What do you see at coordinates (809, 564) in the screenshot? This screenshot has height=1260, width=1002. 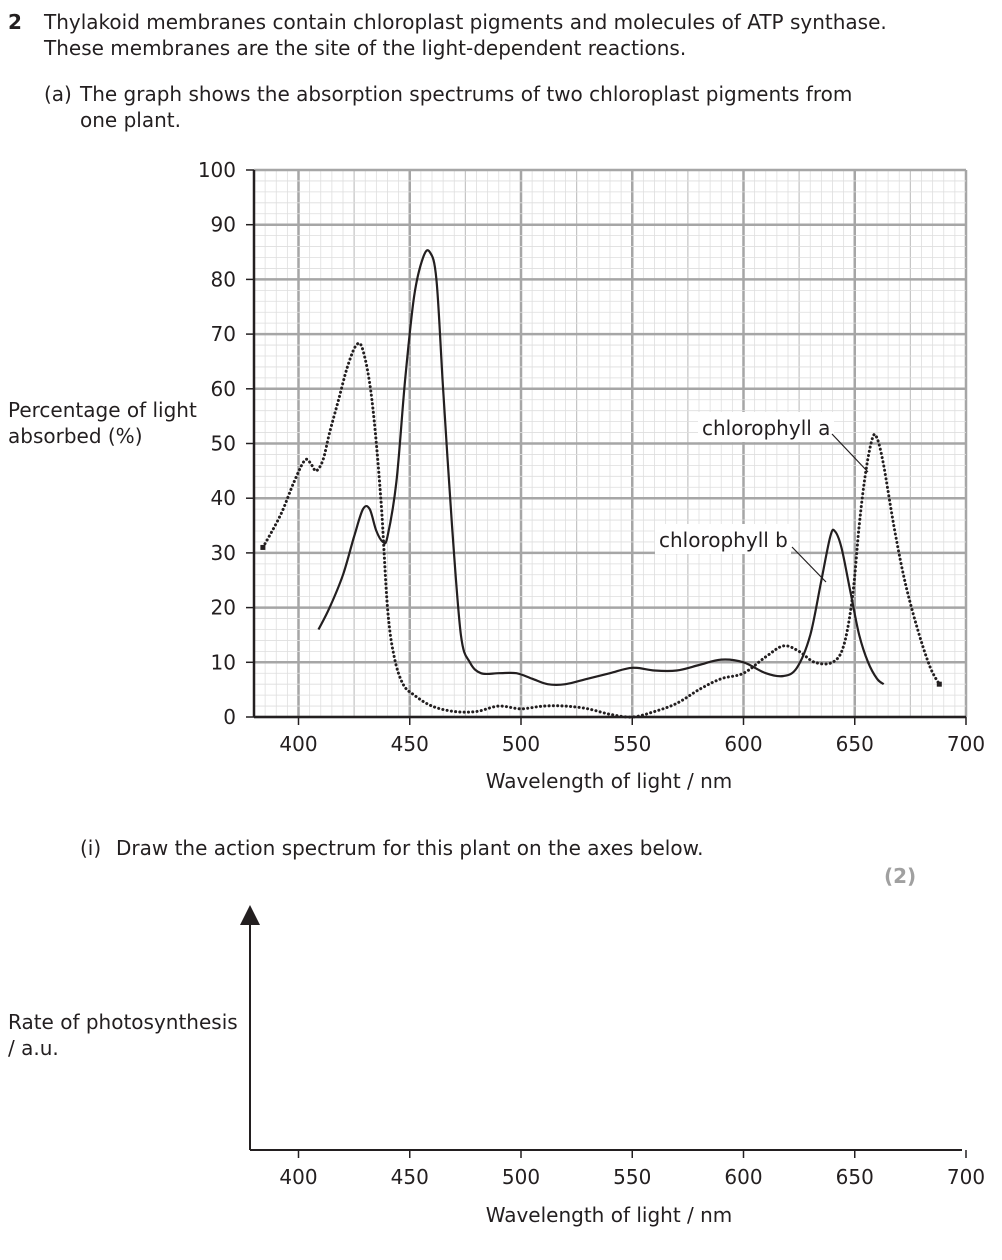 I see `annotation-chlorophyll-b-leader` at bounding box center [809, 564].